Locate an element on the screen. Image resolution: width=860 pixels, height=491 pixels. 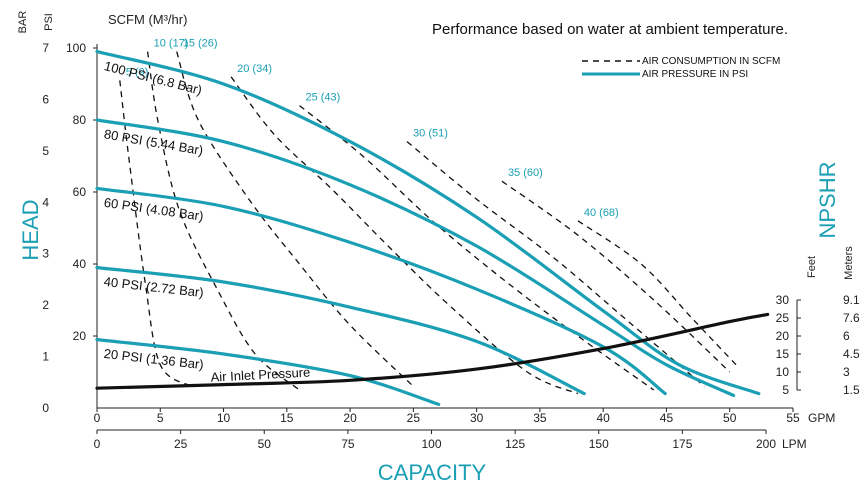
lpm-tick-label: 125 is located at coordinates (515, 444).